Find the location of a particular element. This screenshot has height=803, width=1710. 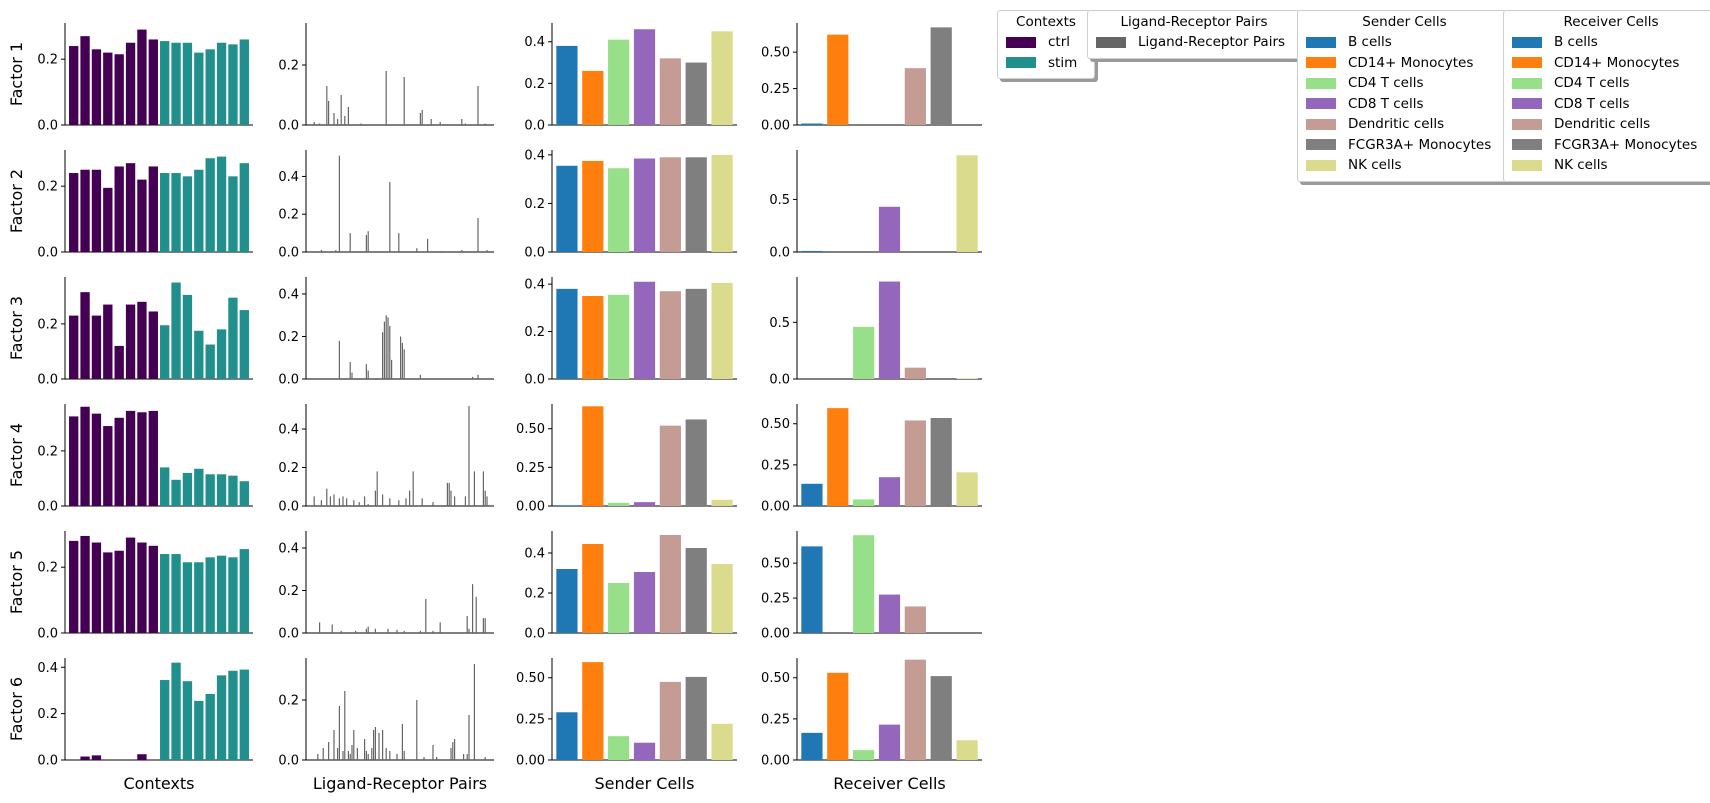

factor-row-label: Factor 2 is located at coordinates (16, 201).